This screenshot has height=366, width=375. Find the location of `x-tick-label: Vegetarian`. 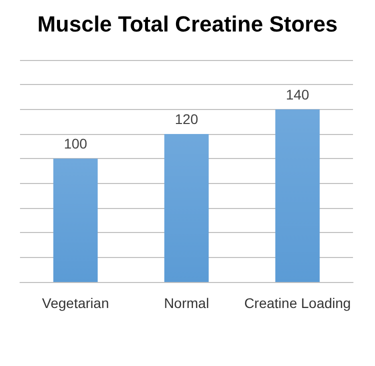

x-tick-label: Vegetarian is located at coordinates (75, 303).